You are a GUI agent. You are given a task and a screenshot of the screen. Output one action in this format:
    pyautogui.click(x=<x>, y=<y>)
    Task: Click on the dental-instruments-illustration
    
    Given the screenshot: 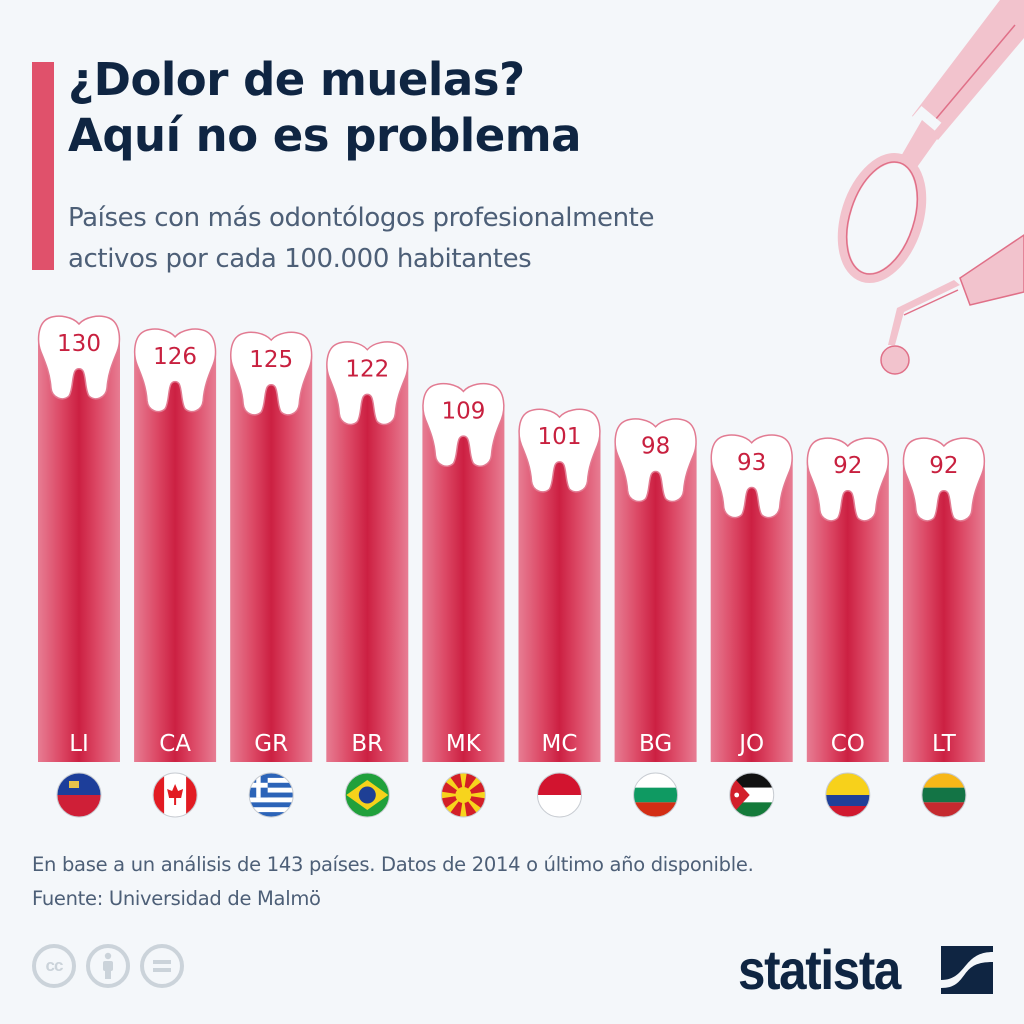 What is the action you would take?
    pyautogui.click(x=930, y=187)
    